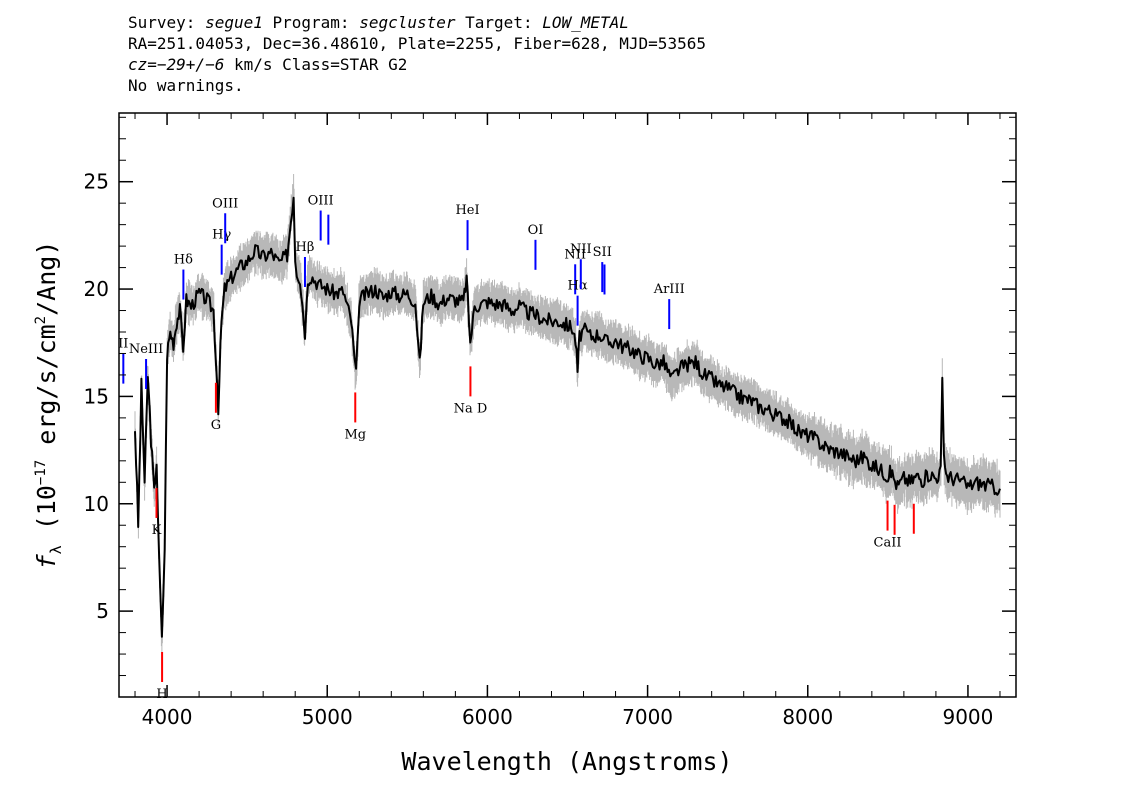  Describe the element at coordinates (186, 64) in the screenshot. I see `cz-value: =−29+/−6` at that location.